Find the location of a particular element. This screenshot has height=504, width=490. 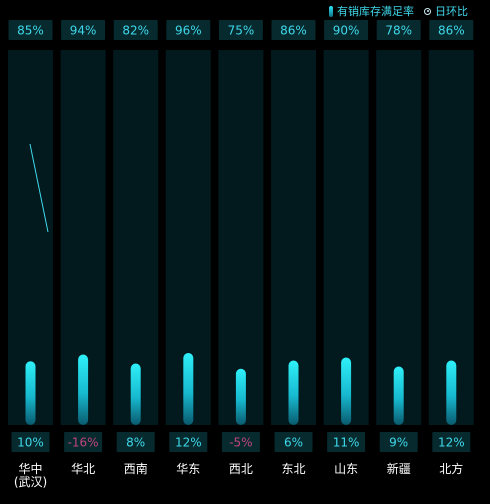

category-label-8: 北方 is located at coordinates (451, 468).